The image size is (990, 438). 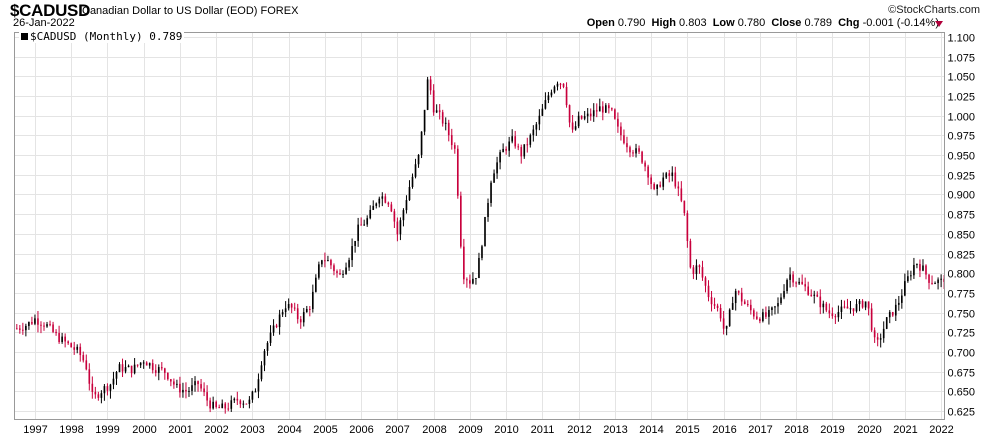 What do you see at coordinates (106, 36) in the screenshot?
I see `legend-label: $CADUSD (Monthly) 0.789` at bounding box center [106, 36].